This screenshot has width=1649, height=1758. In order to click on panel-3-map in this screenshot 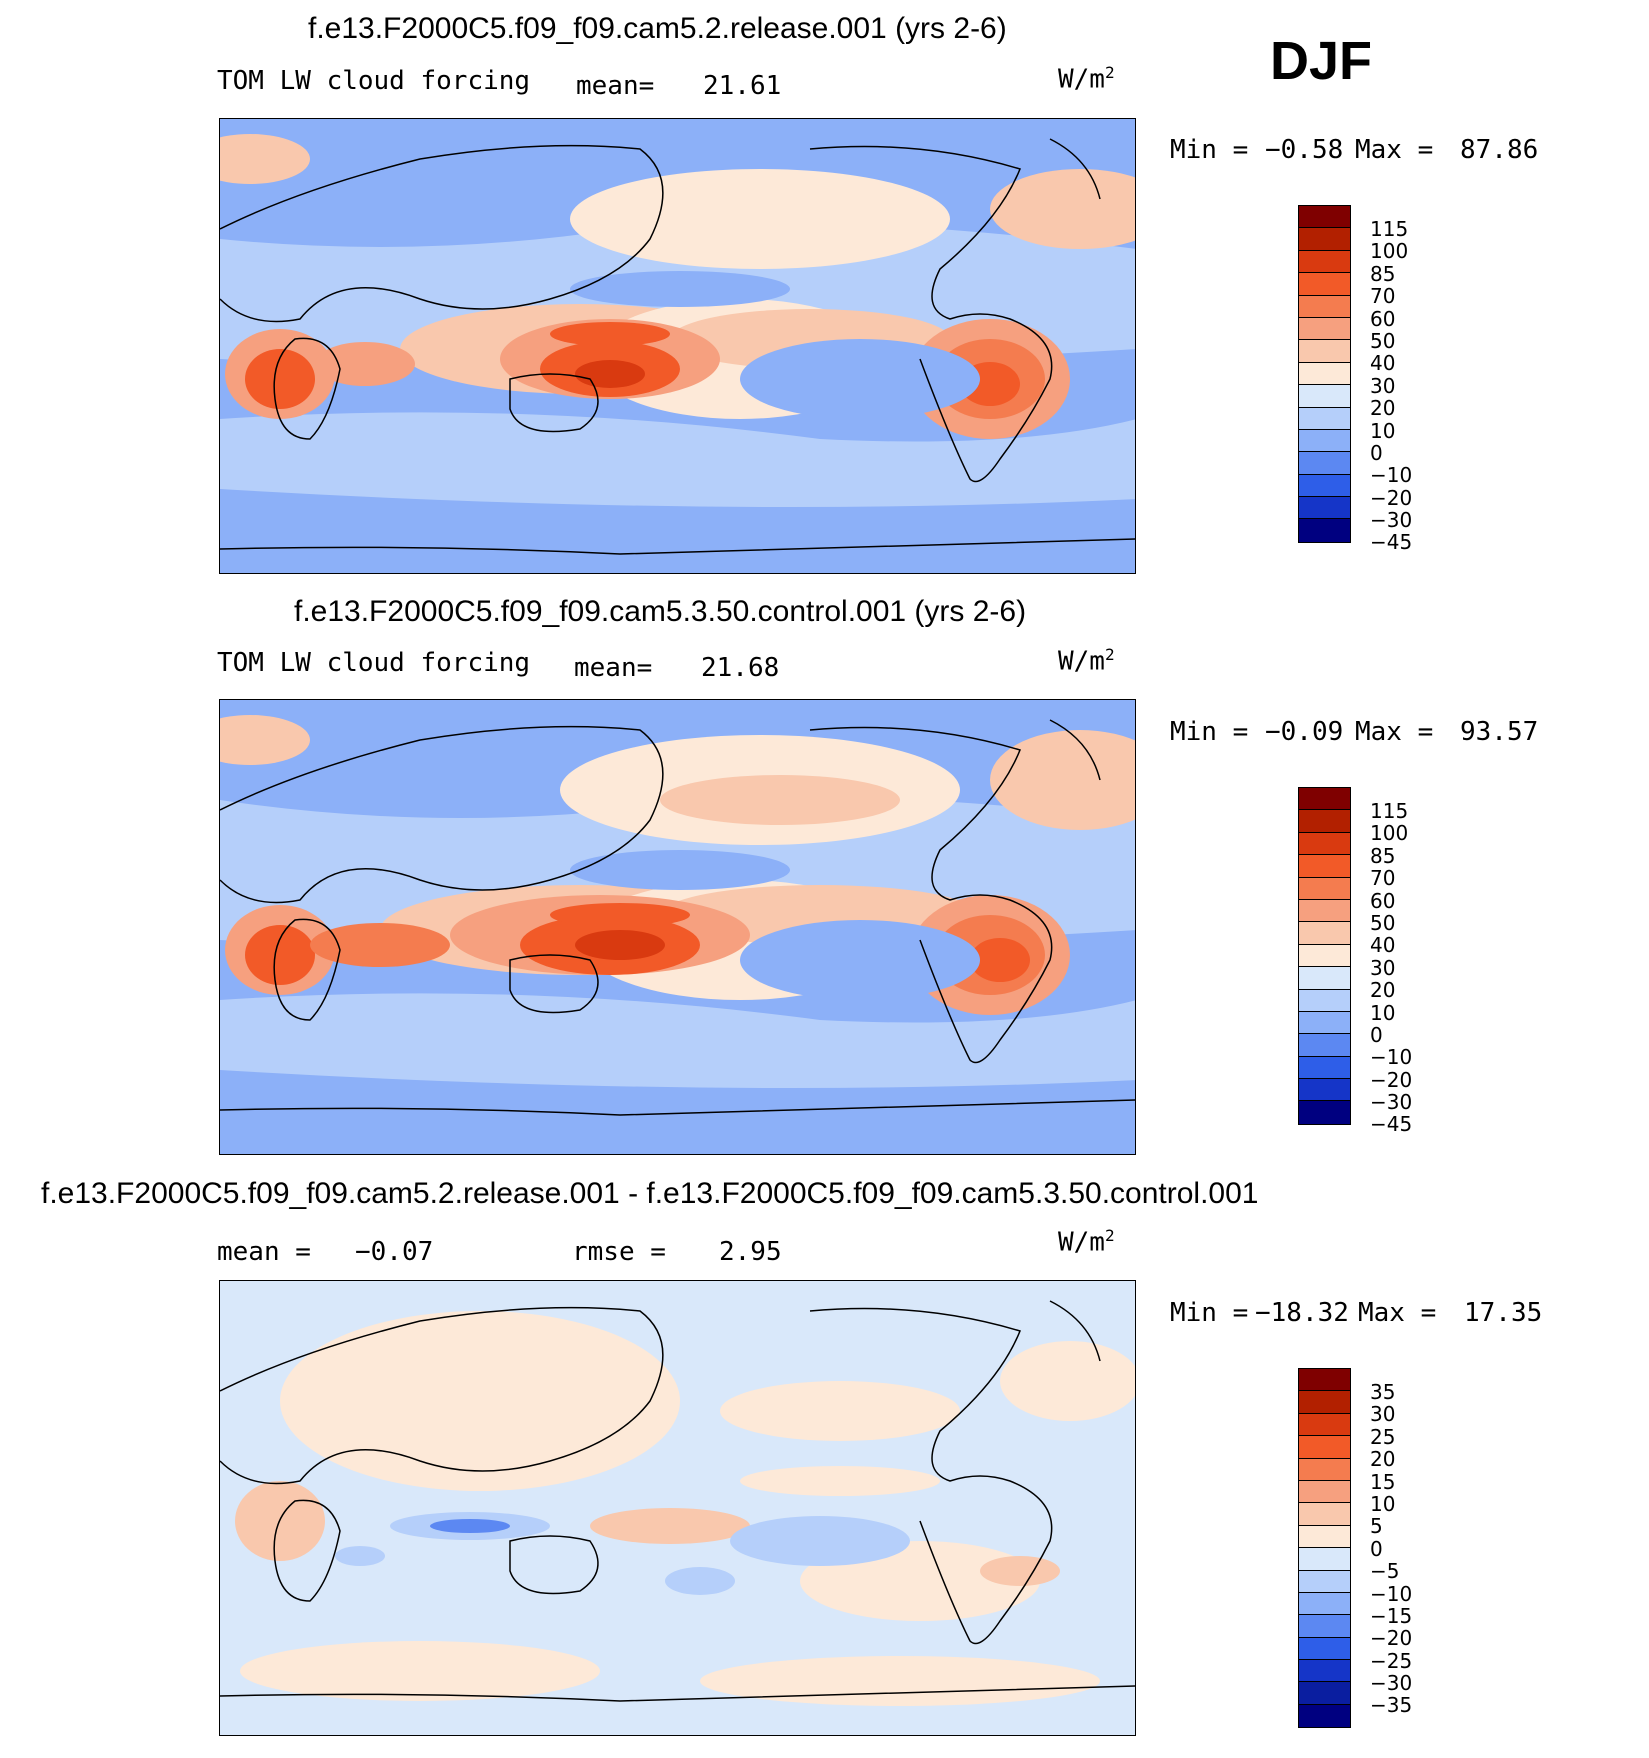, I will do `click(677, 1508)`.